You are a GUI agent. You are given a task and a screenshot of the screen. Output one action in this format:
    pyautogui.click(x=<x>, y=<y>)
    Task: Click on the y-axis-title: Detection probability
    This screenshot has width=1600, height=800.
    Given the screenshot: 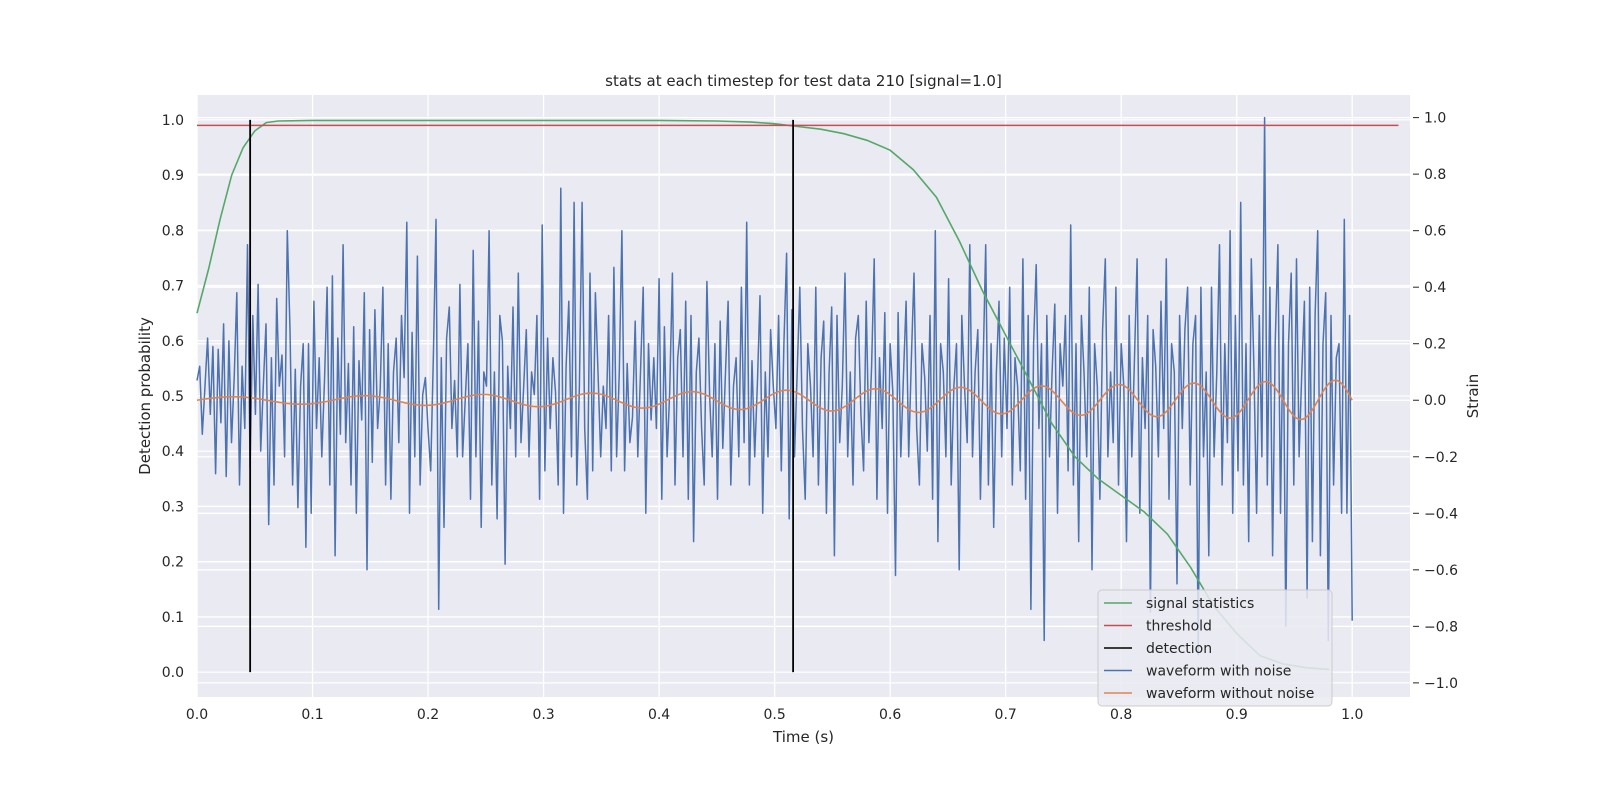 What is the action you would take?
    pyautogui.click(x=145, y=396)
    